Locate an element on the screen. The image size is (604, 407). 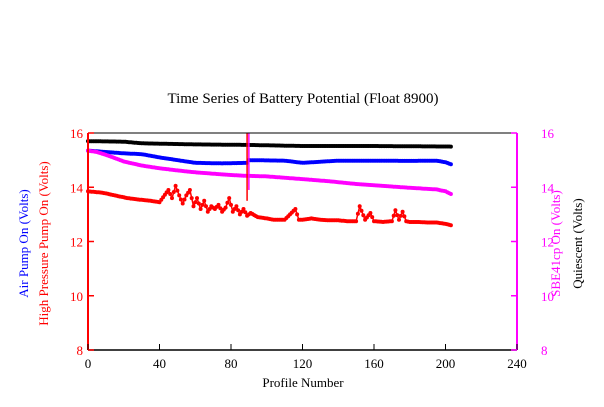
left-y-tick-label: 8 is located at coordinates (80, 350).